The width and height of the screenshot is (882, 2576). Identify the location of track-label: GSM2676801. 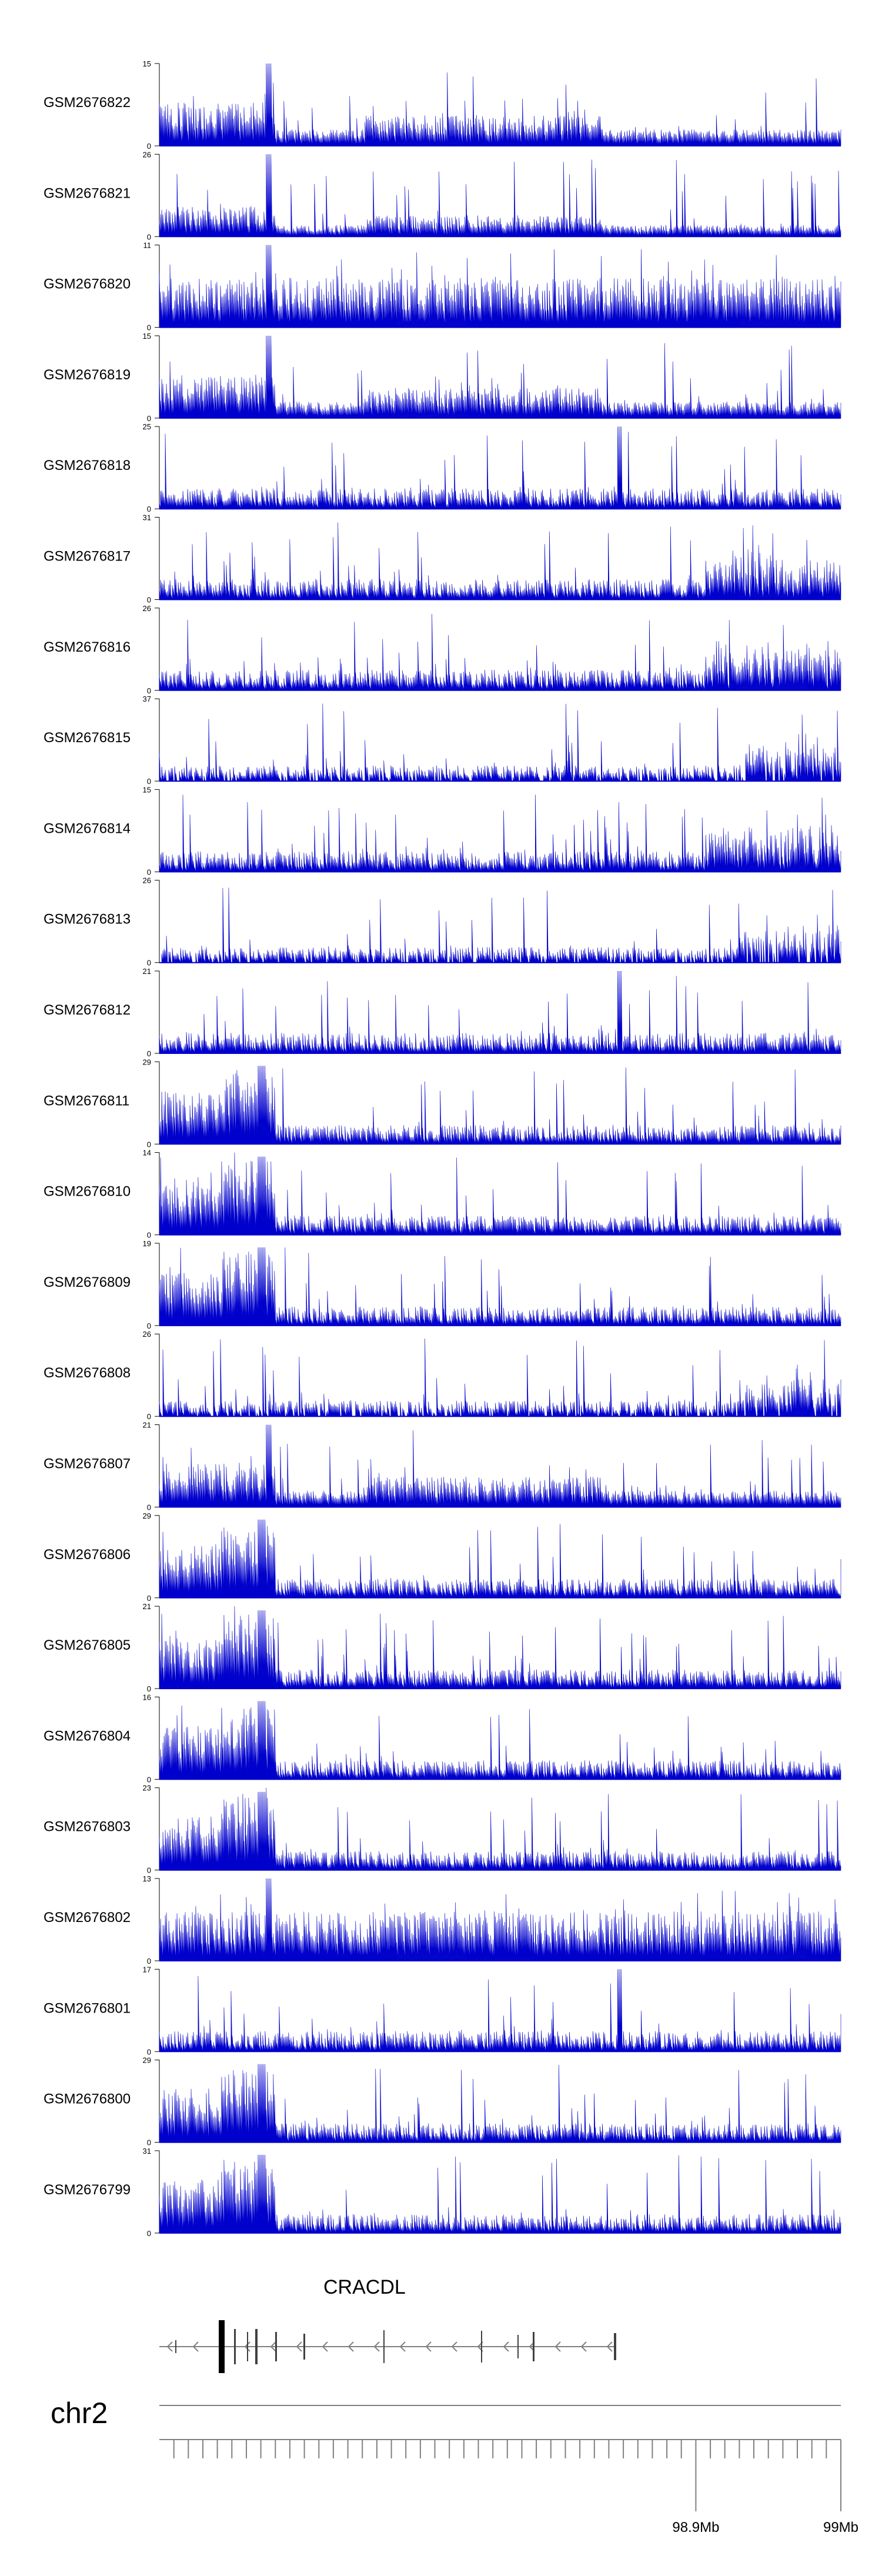
(87, 2008).